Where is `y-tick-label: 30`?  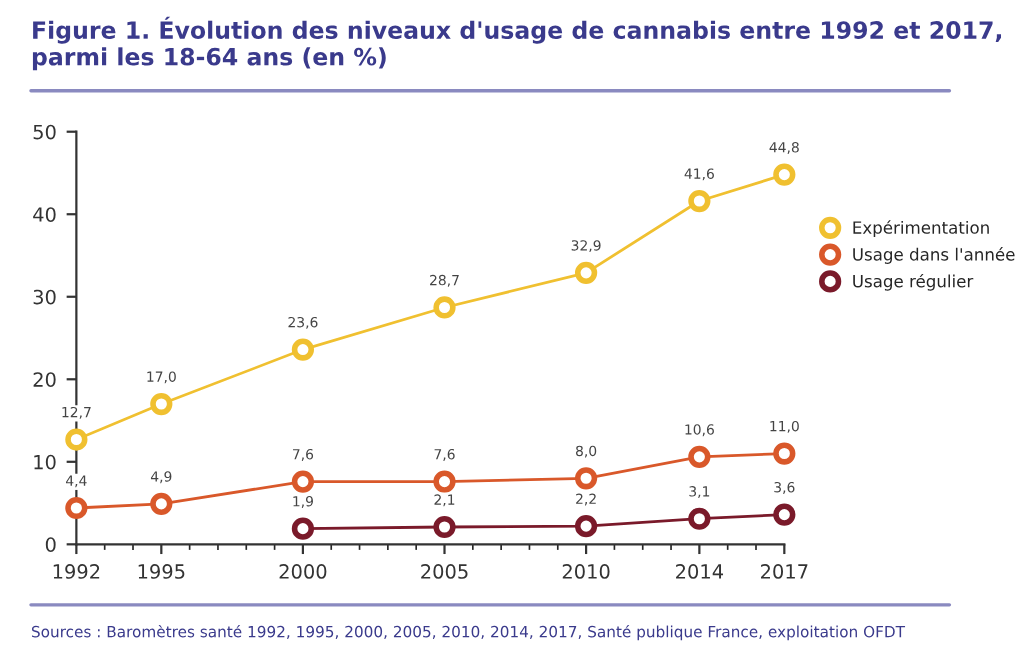 y-tick-label: 30 is located at coordinates (44, 297).